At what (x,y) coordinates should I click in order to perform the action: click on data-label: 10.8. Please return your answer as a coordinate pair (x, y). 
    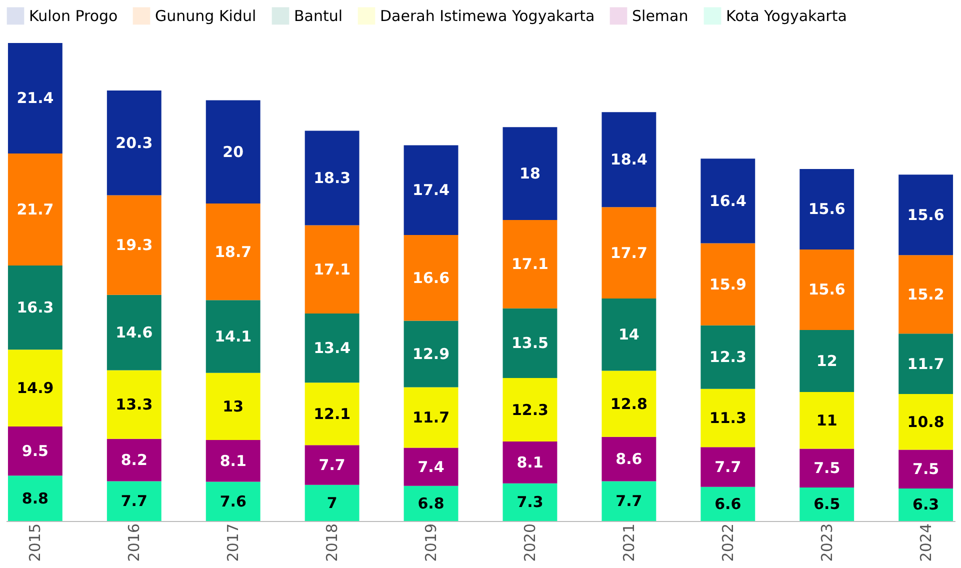
    Looking at the image, I should click on (925, 421).